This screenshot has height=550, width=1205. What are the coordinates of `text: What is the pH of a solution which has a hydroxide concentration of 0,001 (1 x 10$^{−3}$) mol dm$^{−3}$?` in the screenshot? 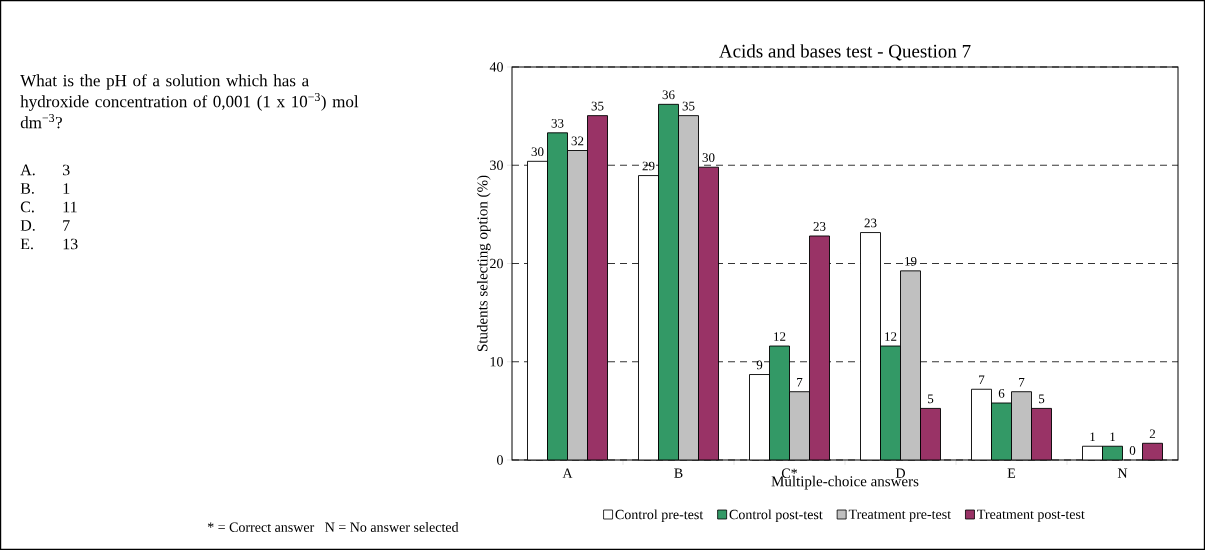 It's located at (189, 101).